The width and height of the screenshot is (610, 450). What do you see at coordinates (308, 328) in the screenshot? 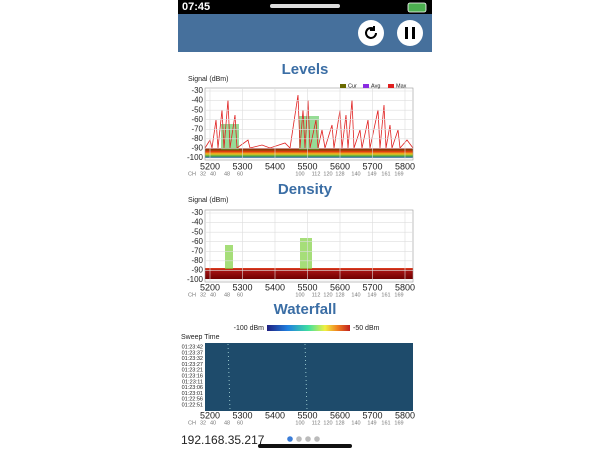
I see `color-scale` at bounding box center [308, 328].